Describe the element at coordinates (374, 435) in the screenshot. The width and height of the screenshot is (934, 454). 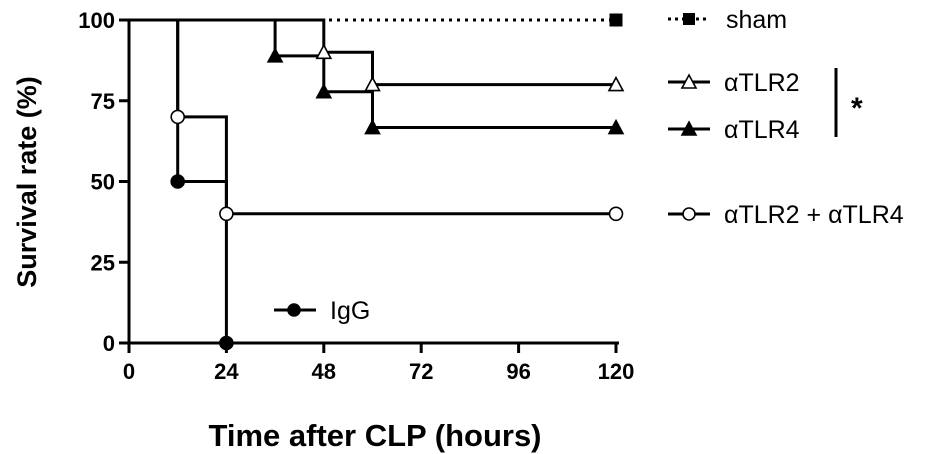
I see `x-axis-title: Time after CLP (hours)` at that location.